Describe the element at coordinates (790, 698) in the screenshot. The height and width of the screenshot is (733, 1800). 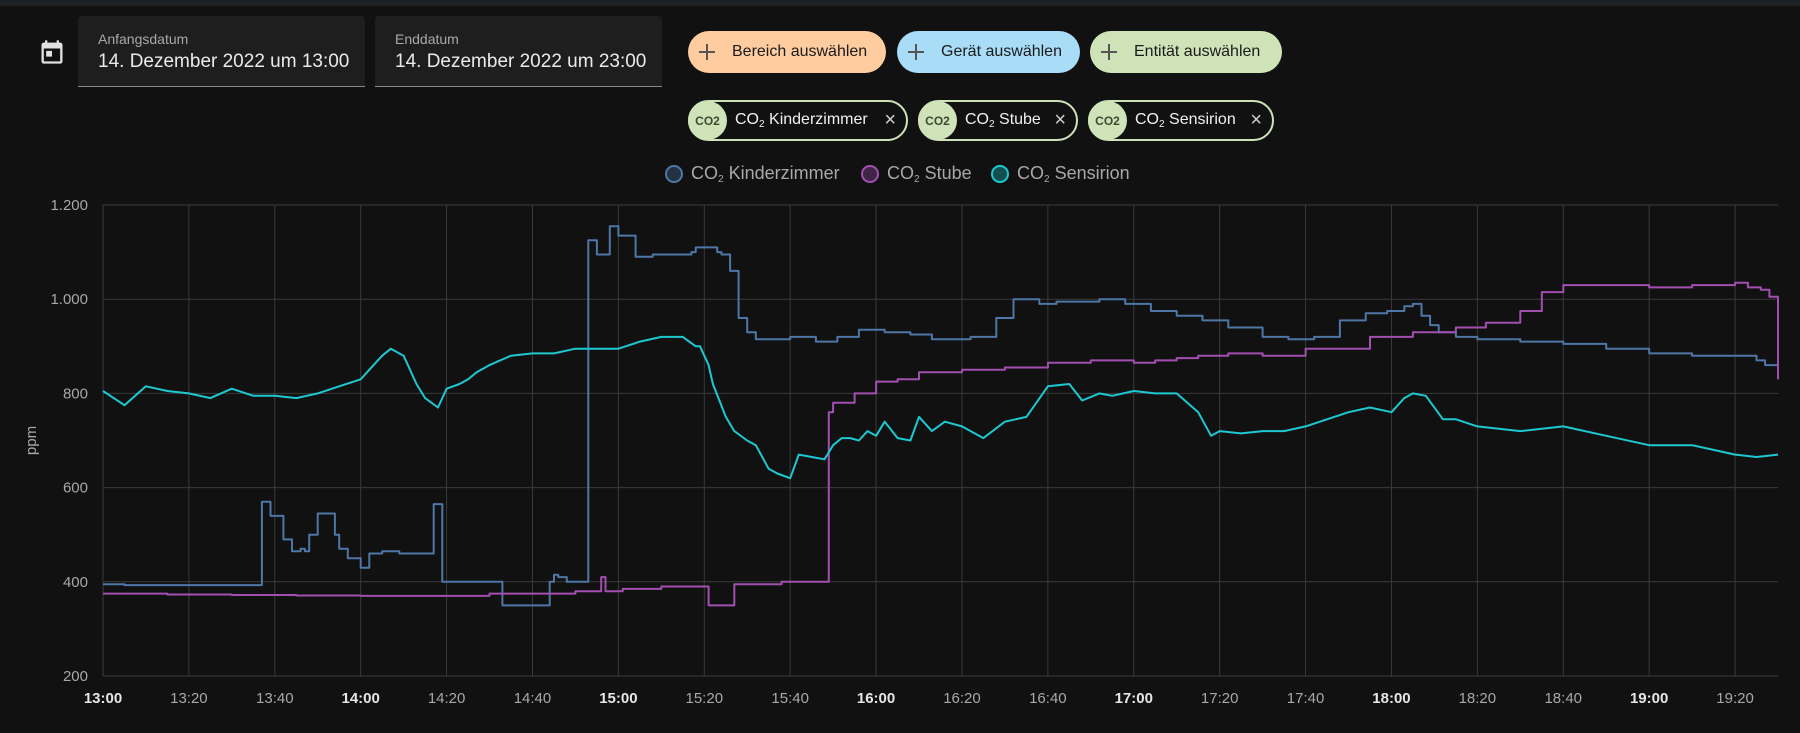
I see `x-tick-label: 15:40` at that location.